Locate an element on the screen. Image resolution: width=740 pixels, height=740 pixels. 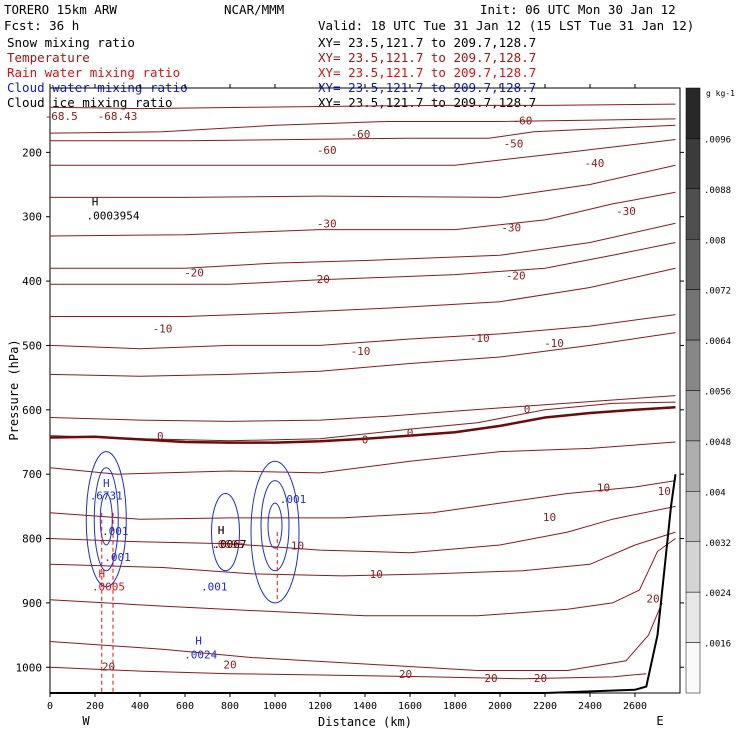
x-end-right: E is located at coordinates (659, 721).